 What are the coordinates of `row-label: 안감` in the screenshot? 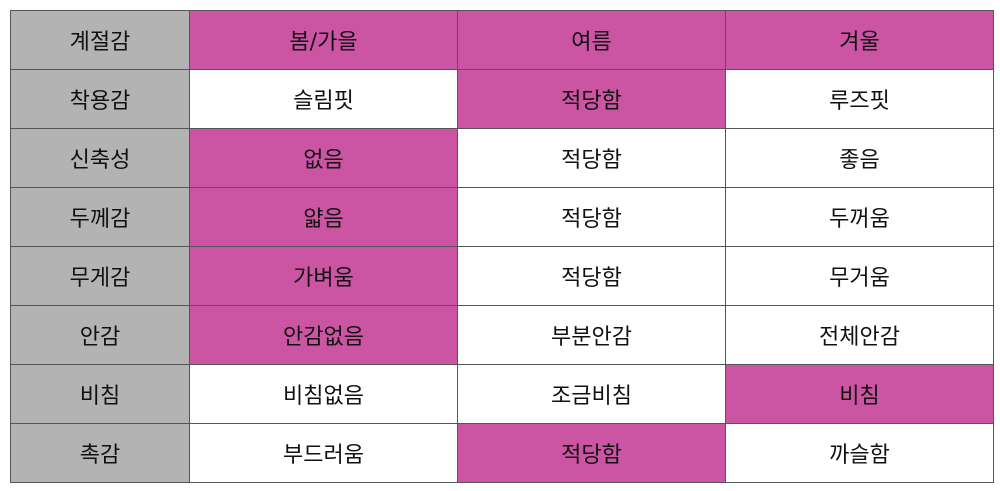 It's located at (100, 335).